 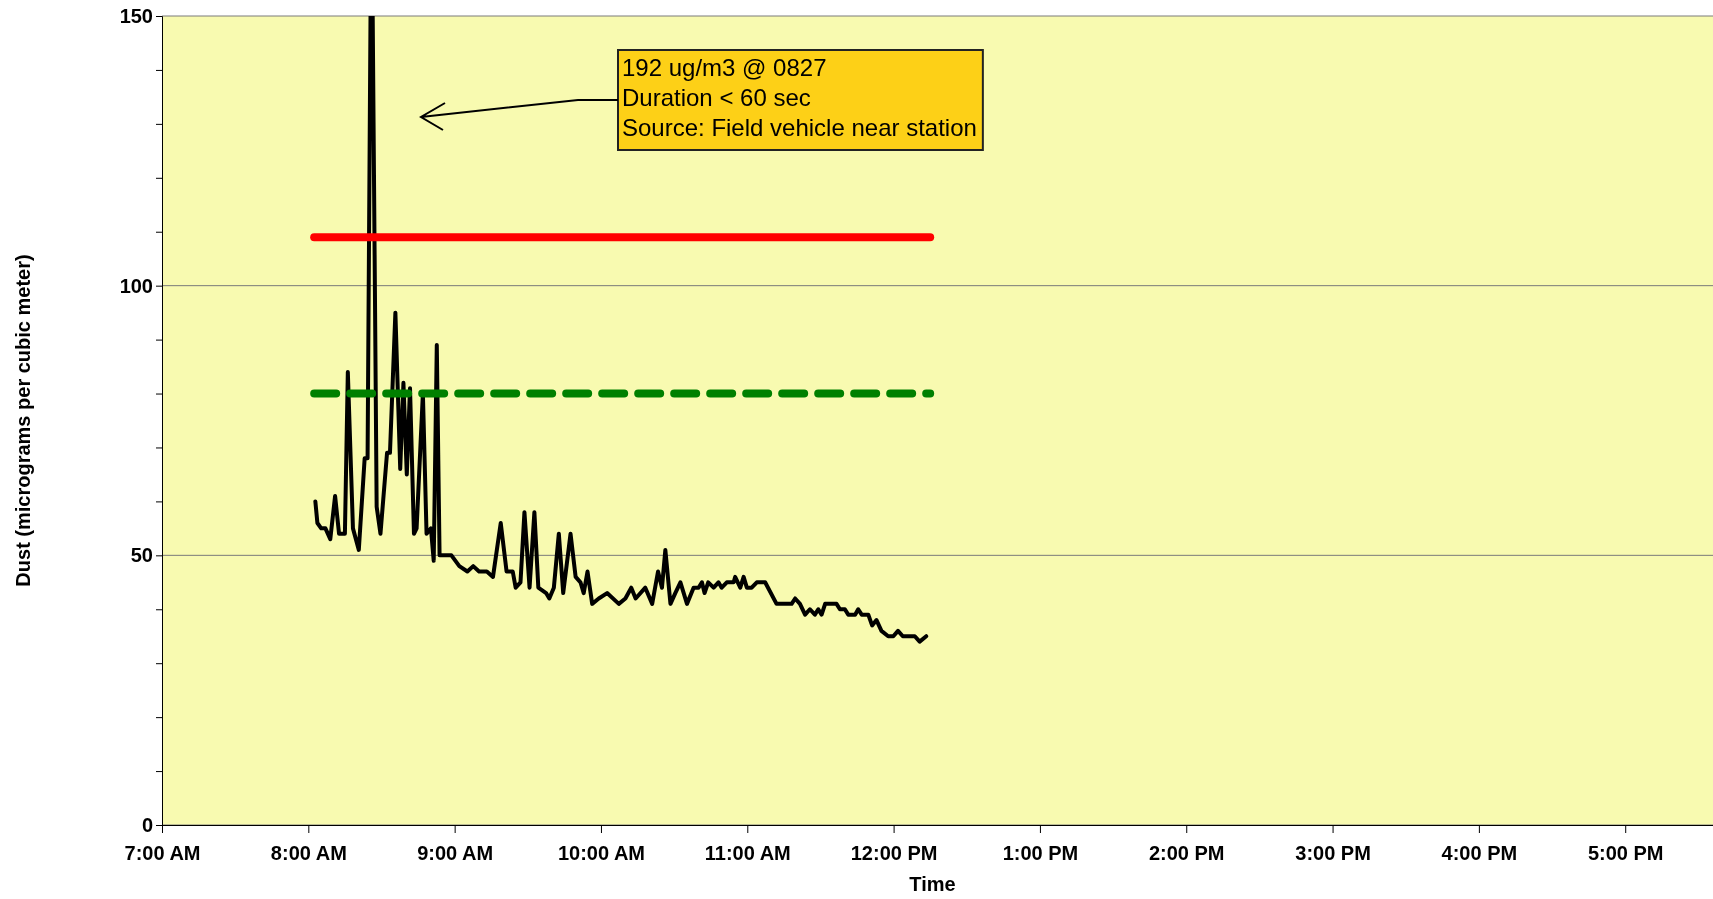 I want to click on x-tick-label: 2:00 PM, so click(x=1186, y=853).